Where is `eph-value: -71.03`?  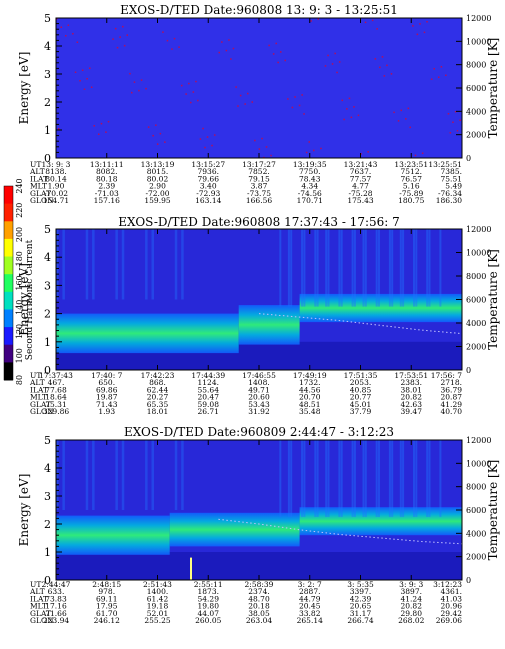 eph-value: -71.03 is located at coordinates (107, 193).